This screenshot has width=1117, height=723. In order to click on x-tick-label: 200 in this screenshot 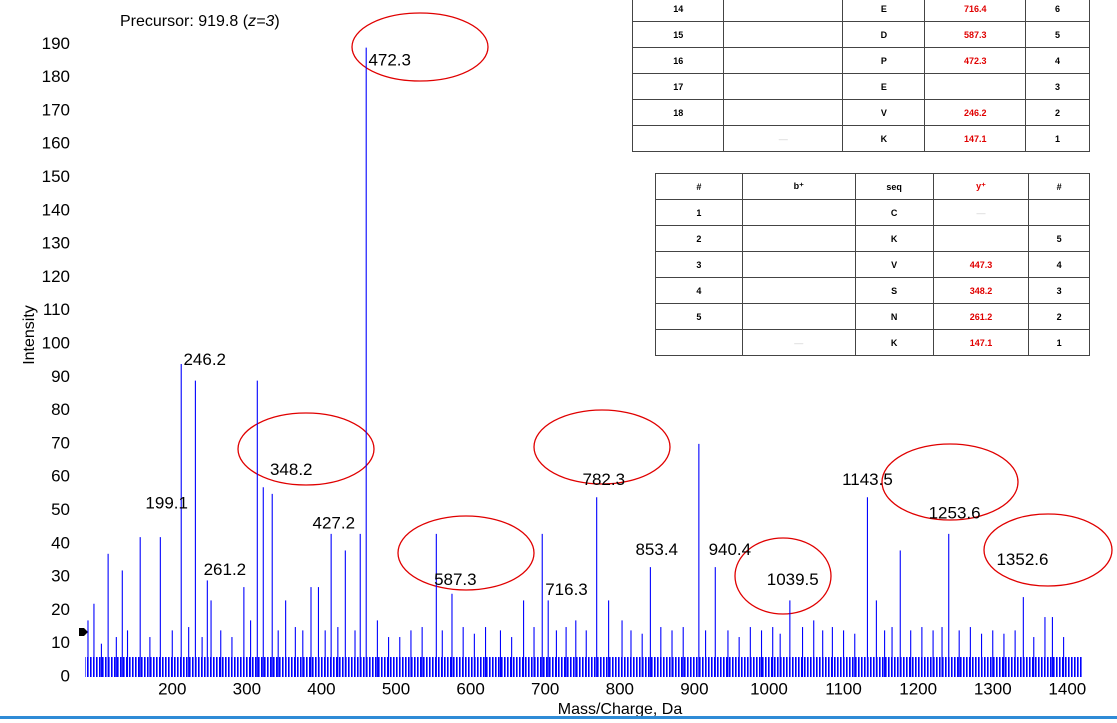, I will do `click(172, 688)`.